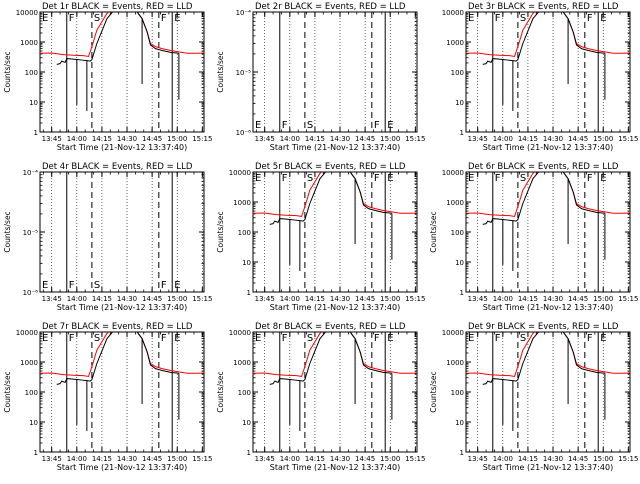  What do you see at coordinates (117, 327) in the screenshot?
I see `panel-title: Det 7r BLACK = Events, RED = LLD` at bounding box center [117, 327].